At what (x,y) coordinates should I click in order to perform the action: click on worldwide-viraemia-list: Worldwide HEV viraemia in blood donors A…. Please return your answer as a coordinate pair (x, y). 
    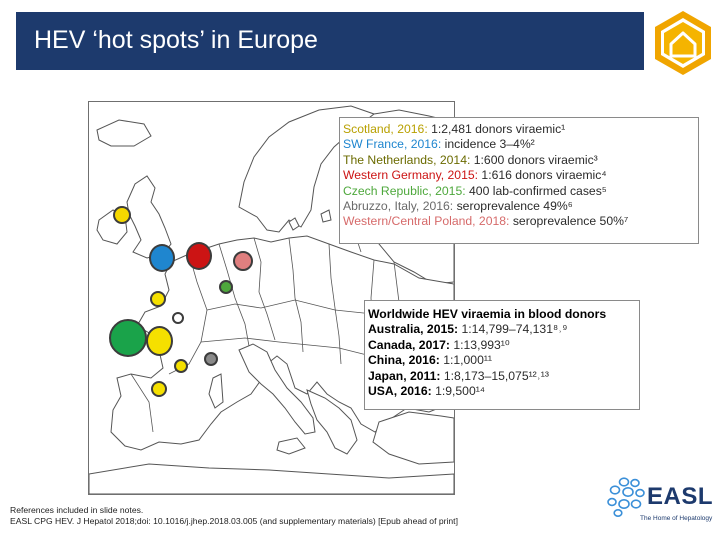
    Looking at the image, I should click on (502, 355).